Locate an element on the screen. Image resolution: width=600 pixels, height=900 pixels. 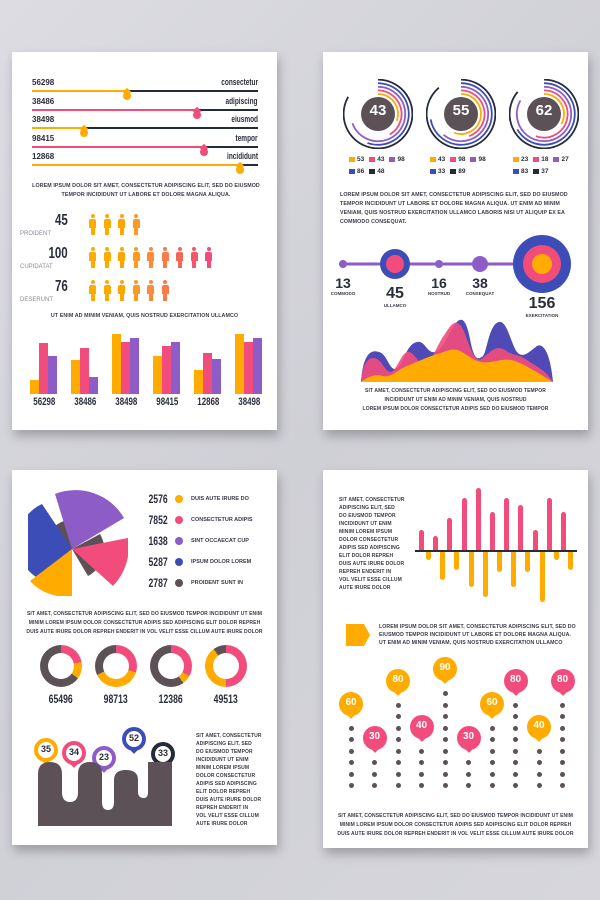
timeline-label: EXERCITATION is located at coordinates (542, 315).